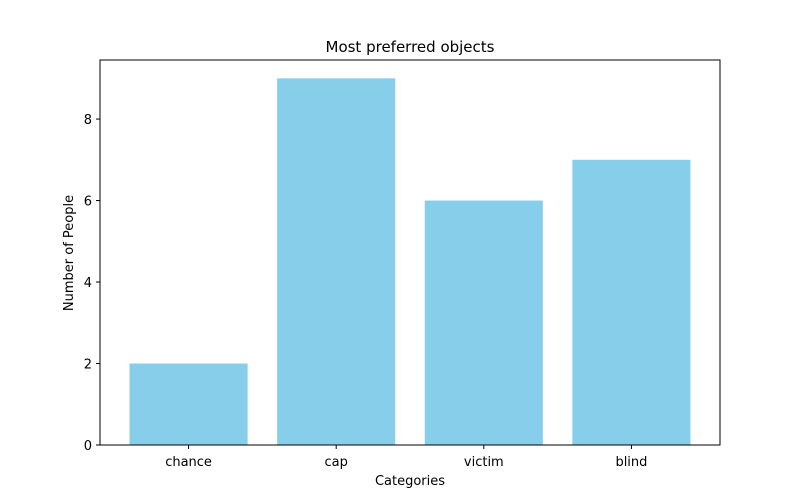 Image resolution: width=800 pixels, height=500 pixels. Describe the element at coordinates (631, 462) in the screenshot. I see `x-tick-label: blind` at that location.